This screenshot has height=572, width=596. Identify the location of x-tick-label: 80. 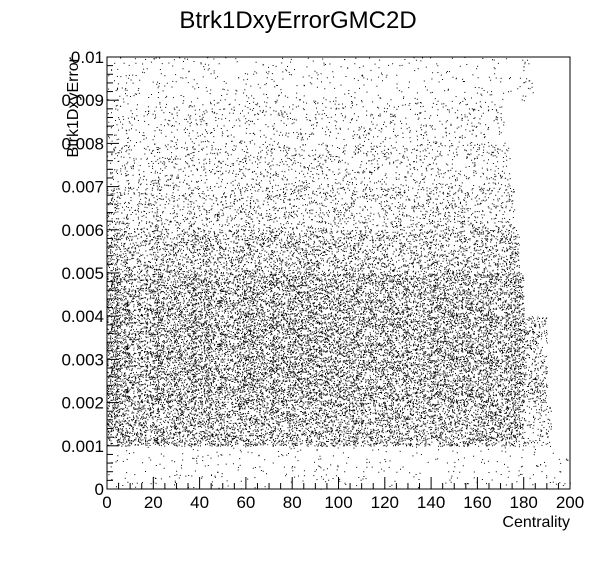
(292, 502).